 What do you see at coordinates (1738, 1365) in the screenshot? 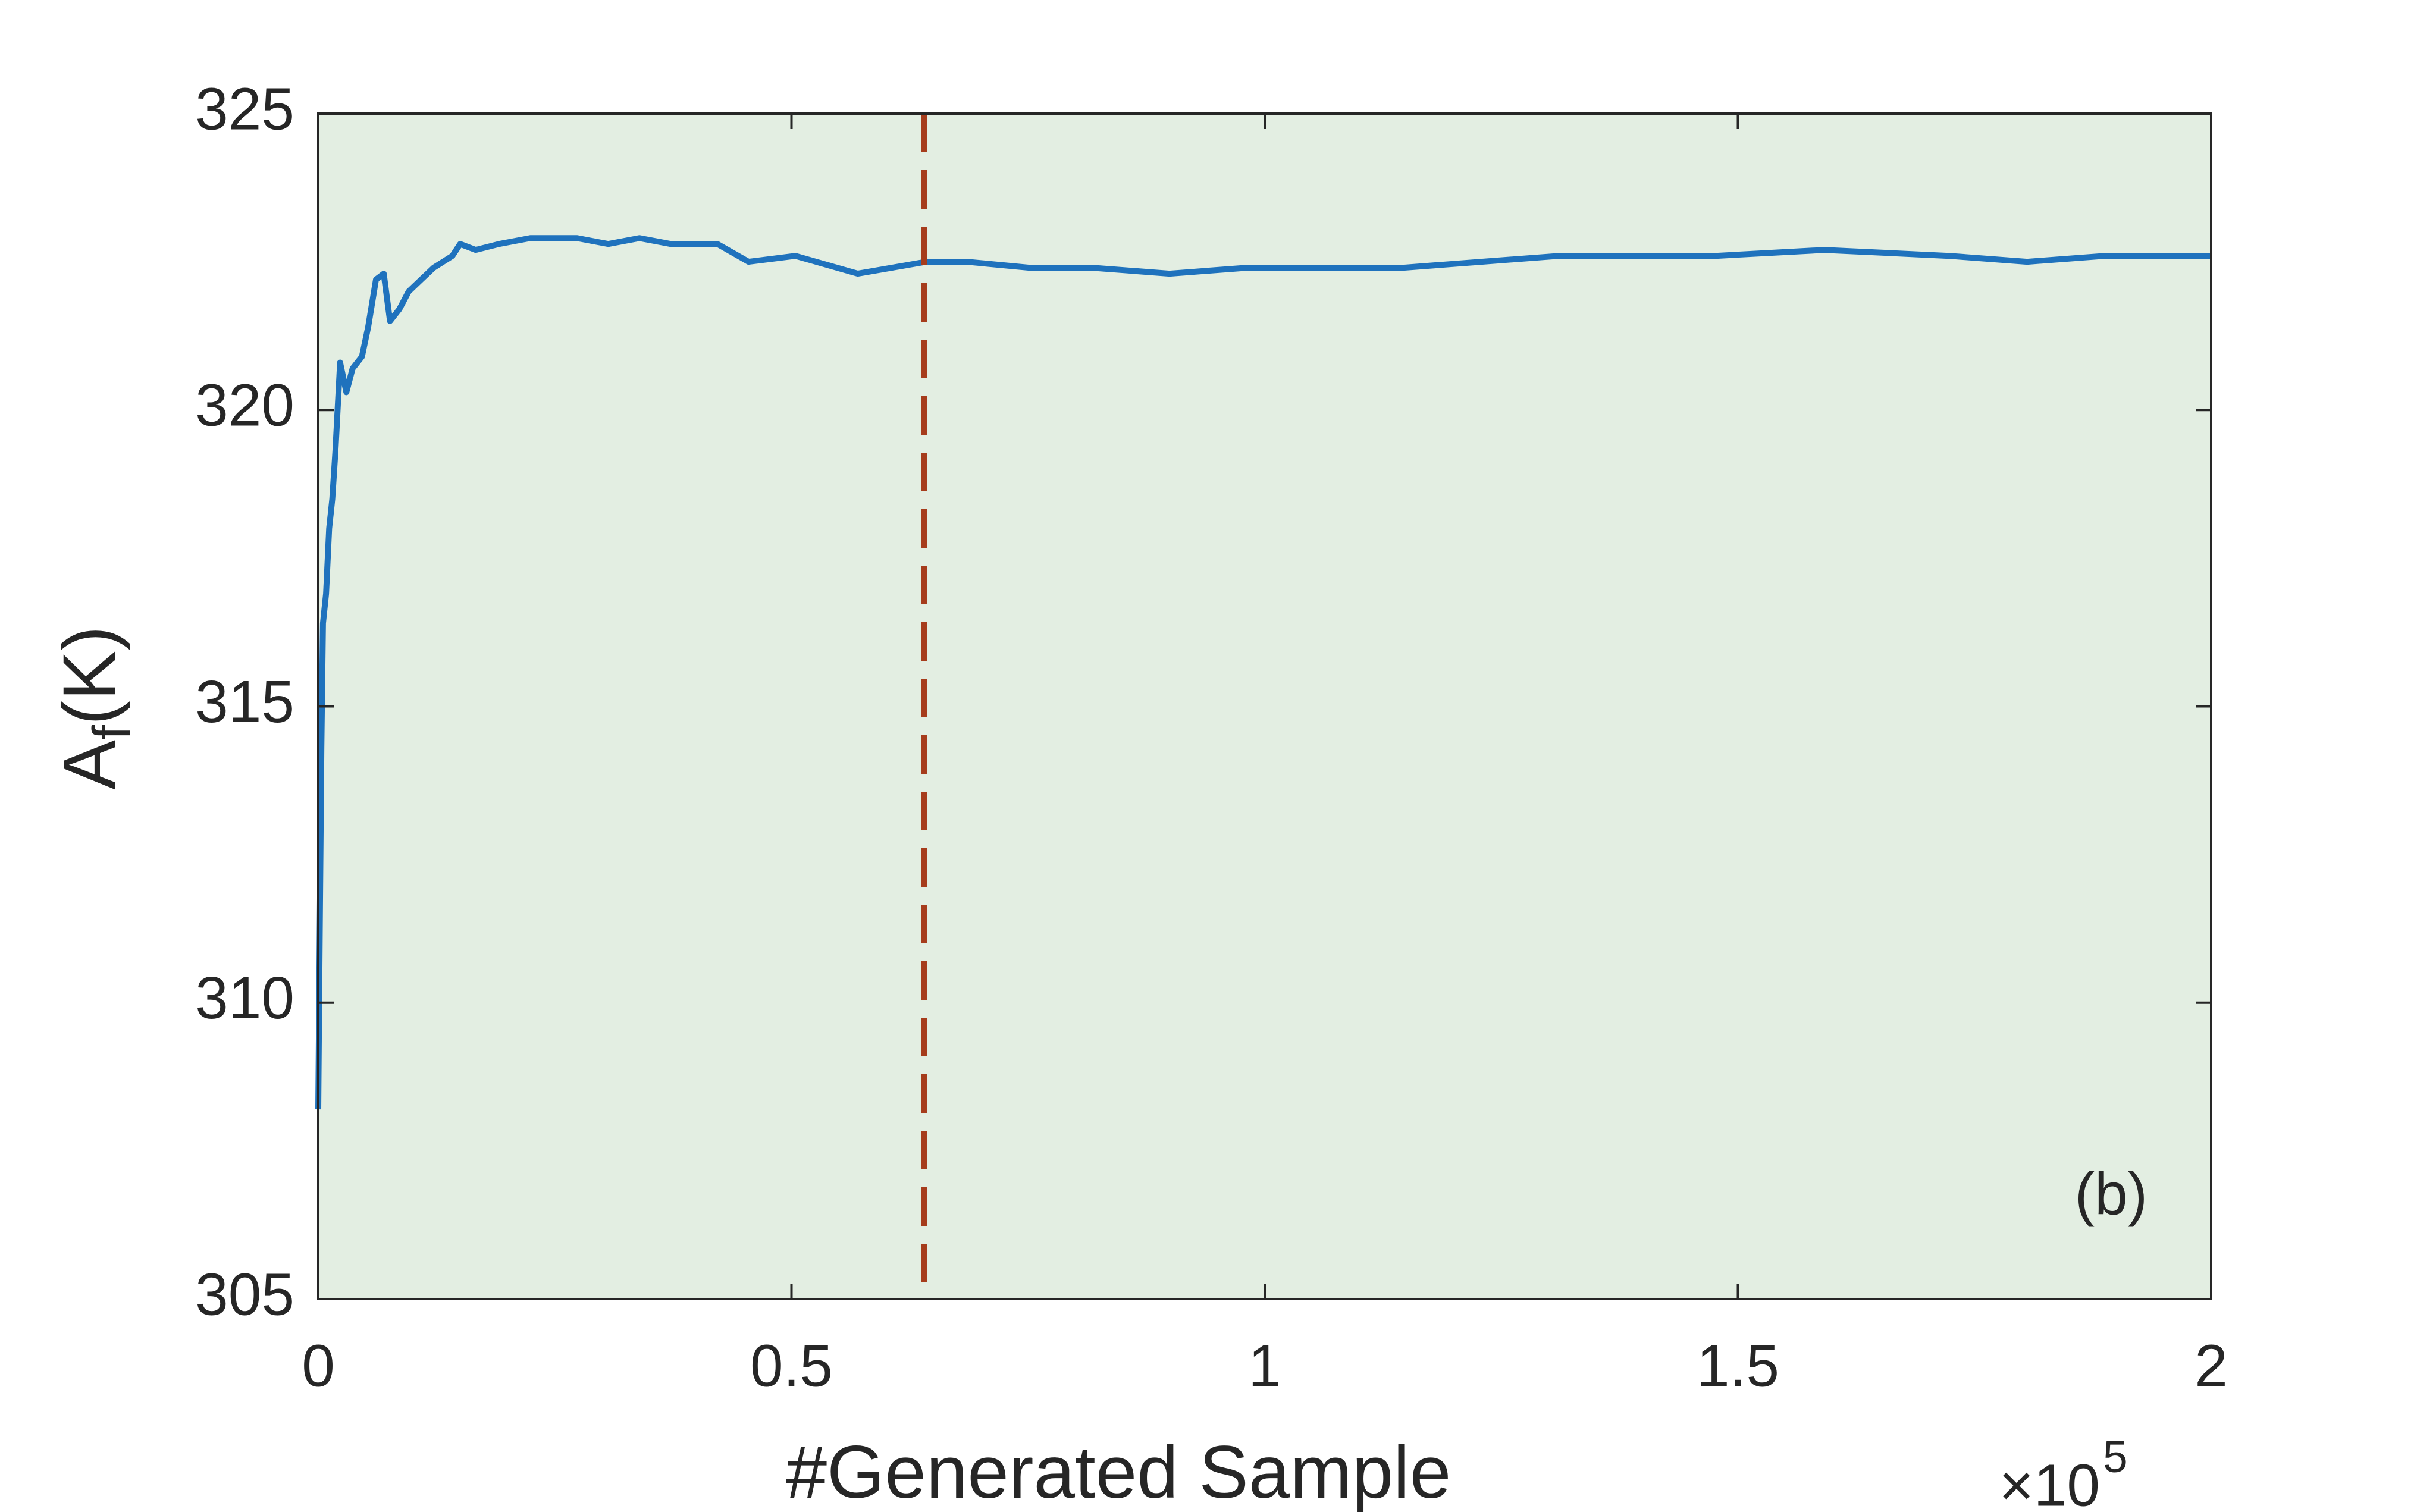
I see `x-tick-label: 1.5` at bounding box center [1738, 1365].